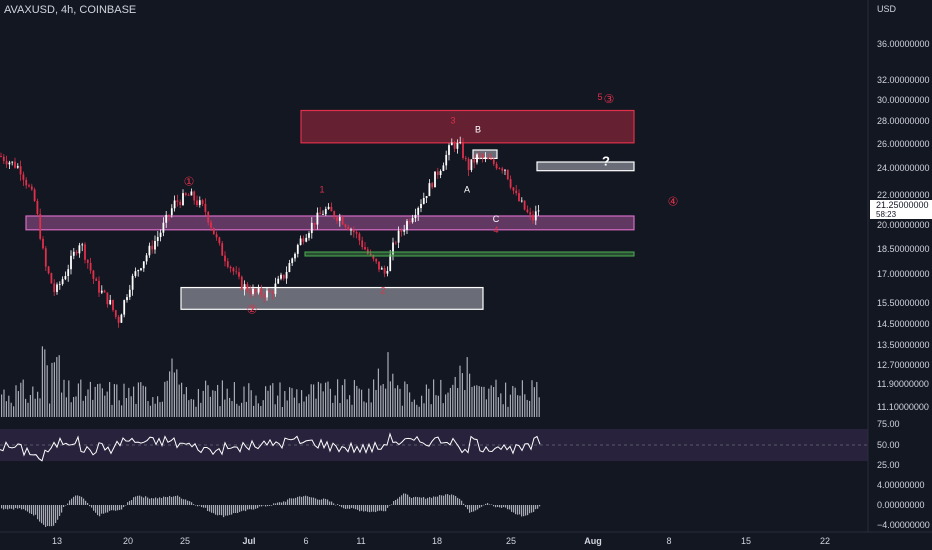 Image resolution: width=932 pixels, height=550 pixels. I want to click on wave-label-12: ?, so click(606, 161).